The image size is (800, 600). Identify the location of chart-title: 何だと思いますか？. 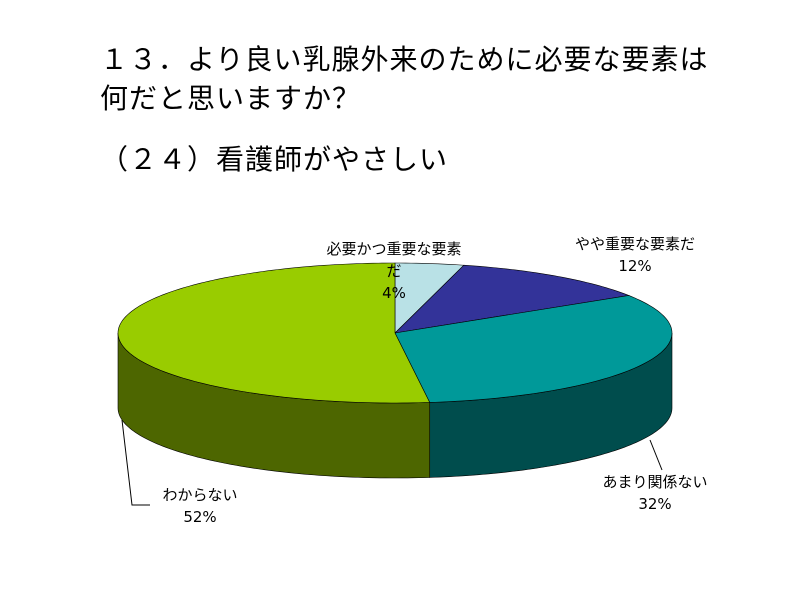
(231, 98).